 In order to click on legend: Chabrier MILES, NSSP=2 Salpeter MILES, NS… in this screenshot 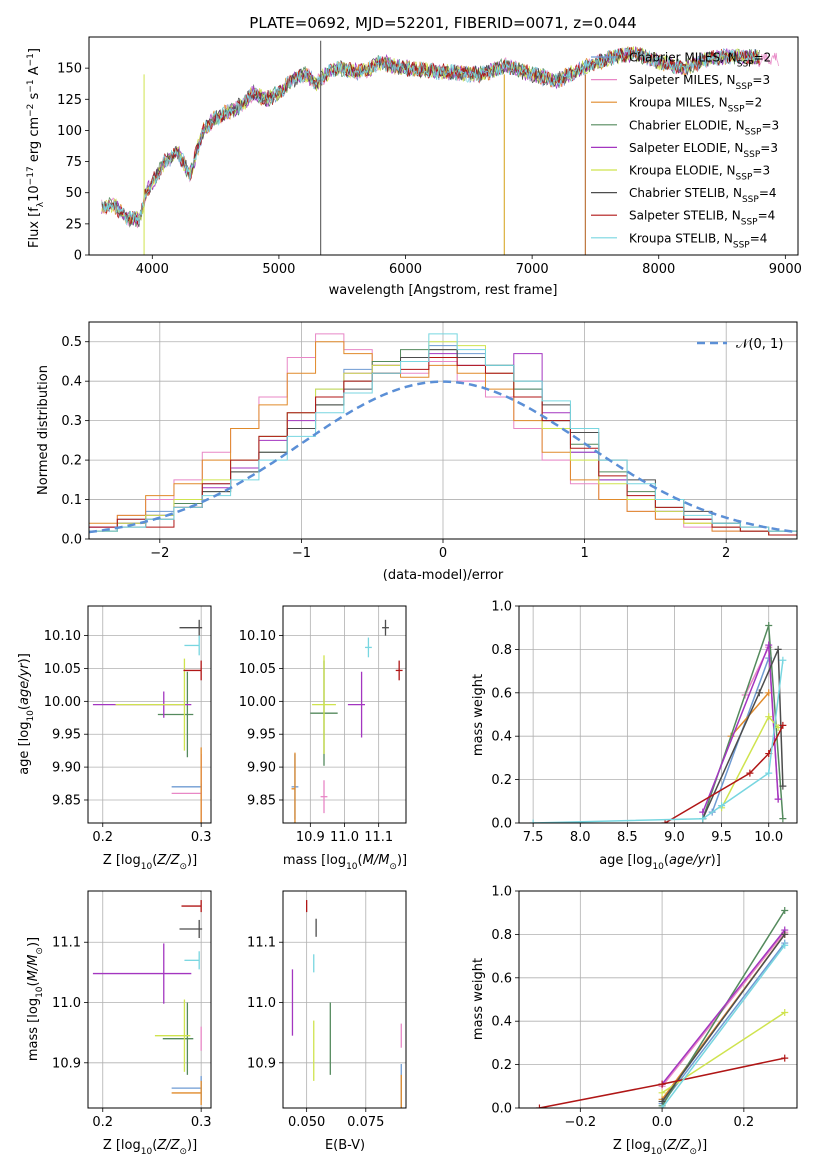, I will do `click(685, 150)`.